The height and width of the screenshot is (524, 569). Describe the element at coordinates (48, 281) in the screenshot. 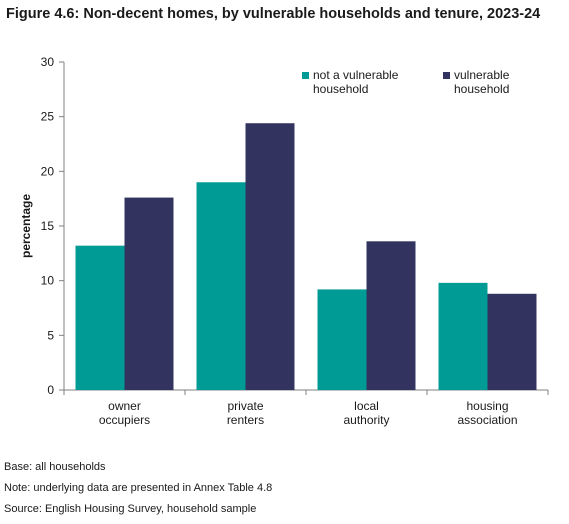

I see `y-tick-label: 10` at that location.